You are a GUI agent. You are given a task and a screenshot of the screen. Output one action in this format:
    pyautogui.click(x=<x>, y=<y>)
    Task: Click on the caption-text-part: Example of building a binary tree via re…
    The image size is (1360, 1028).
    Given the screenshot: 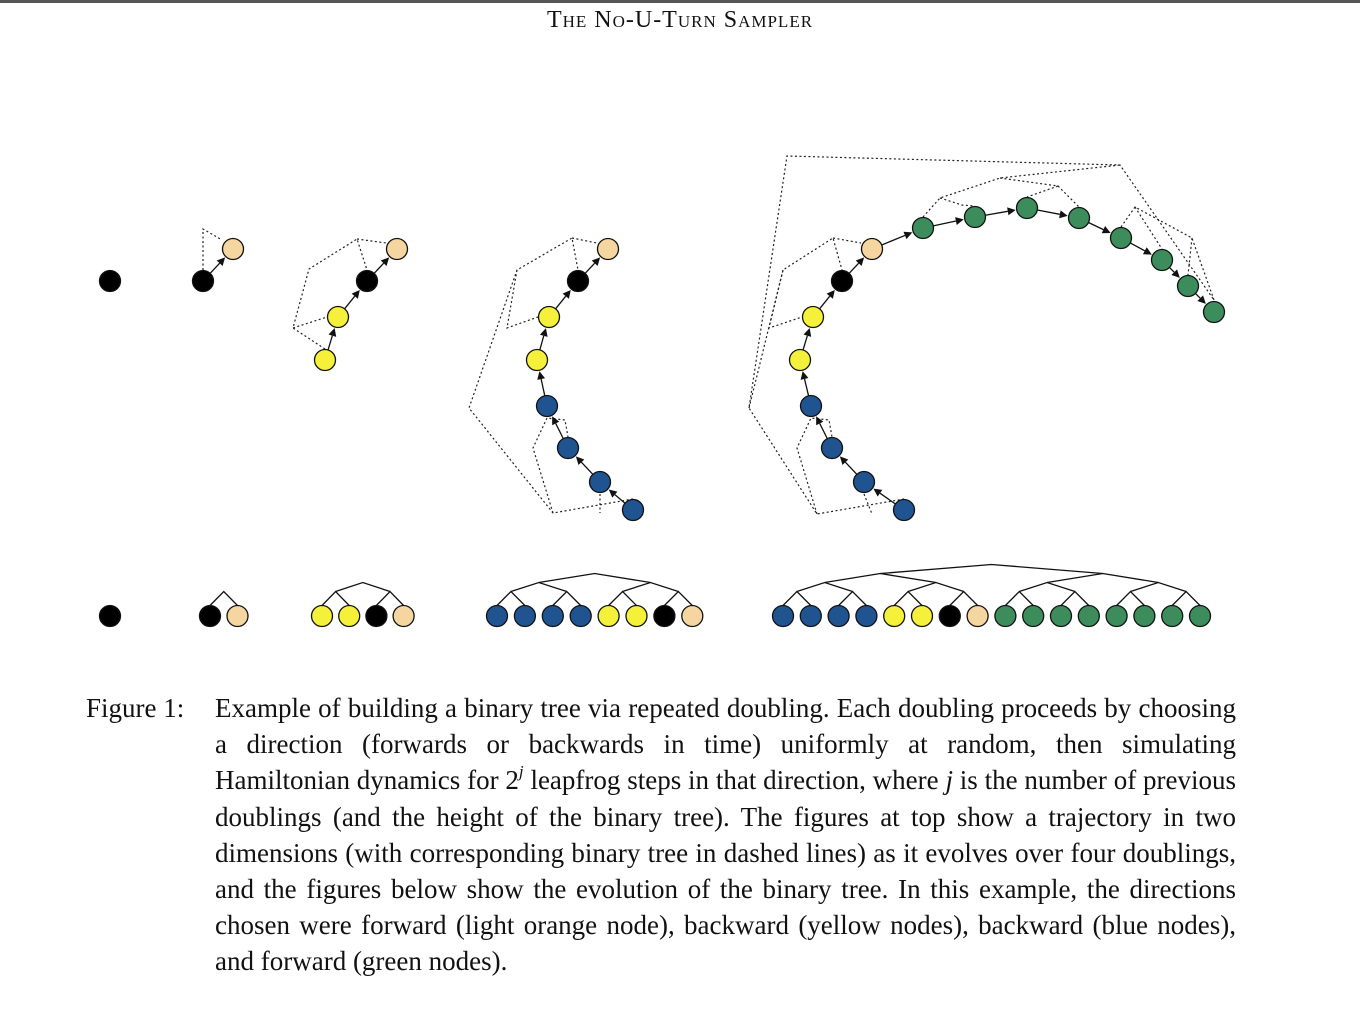 What is the action you would take?
    pyautogui.click(x=725, y=744)
    